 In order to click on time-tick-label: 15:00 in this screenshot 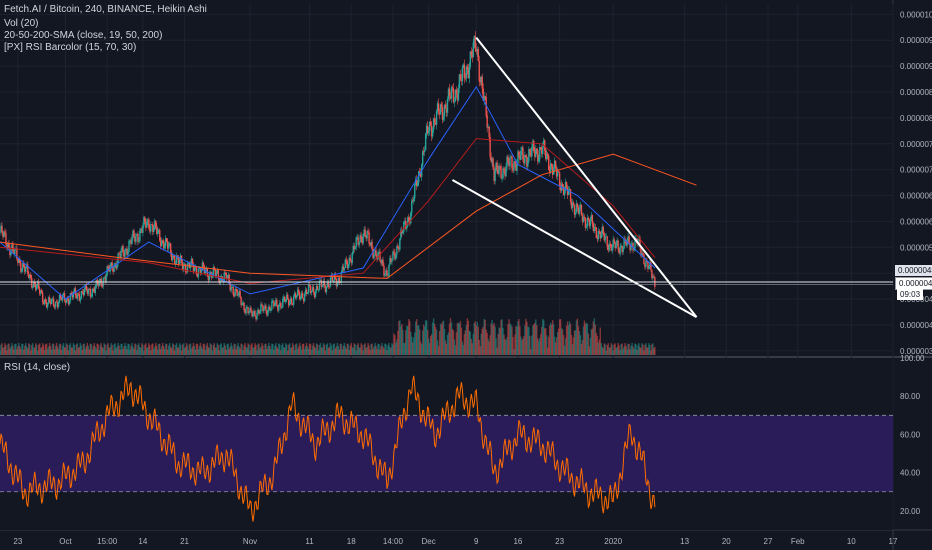, I will do `click(107, 541)`.